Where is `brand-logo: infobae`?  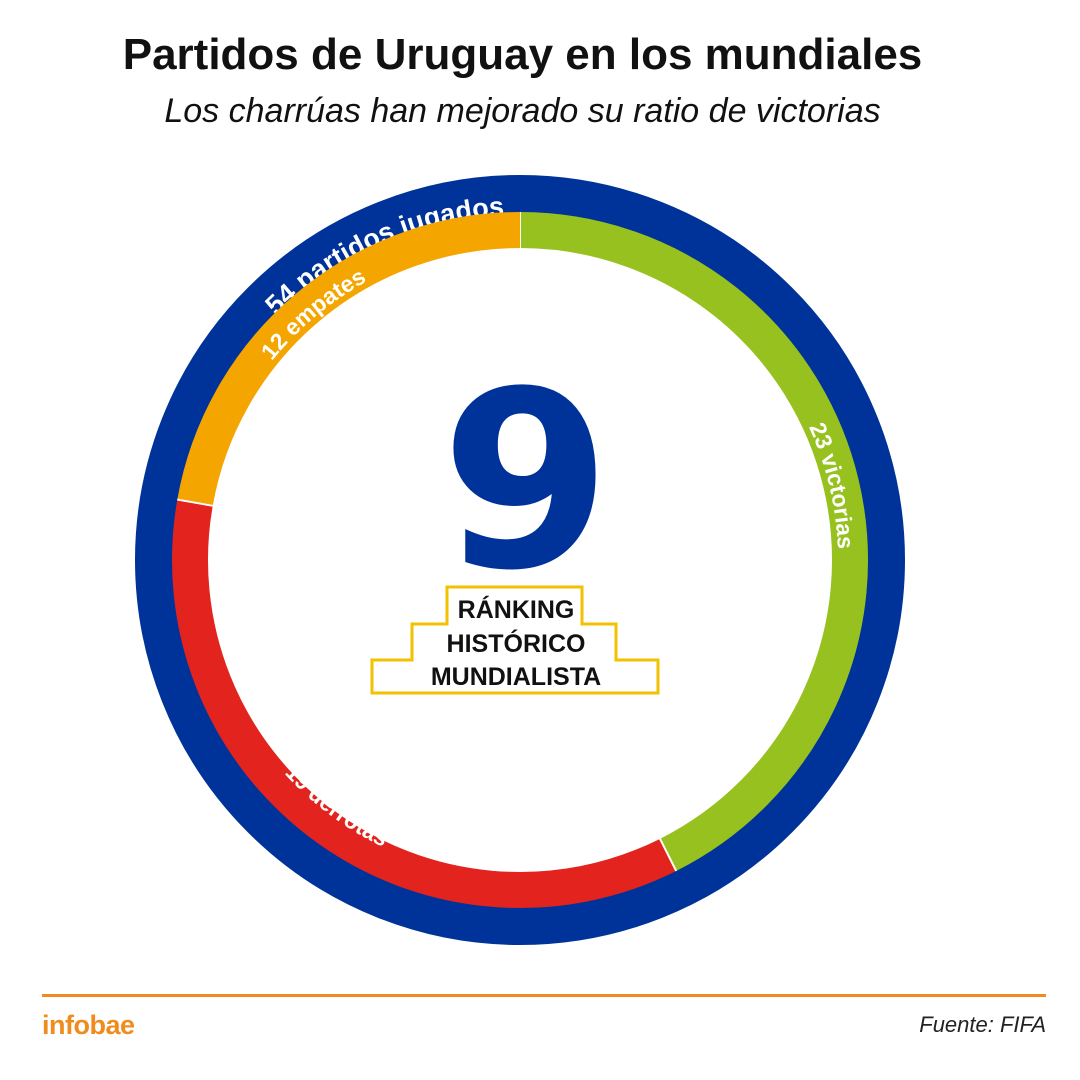
brand-logo: infobae is located at coordinates (88, 1025).